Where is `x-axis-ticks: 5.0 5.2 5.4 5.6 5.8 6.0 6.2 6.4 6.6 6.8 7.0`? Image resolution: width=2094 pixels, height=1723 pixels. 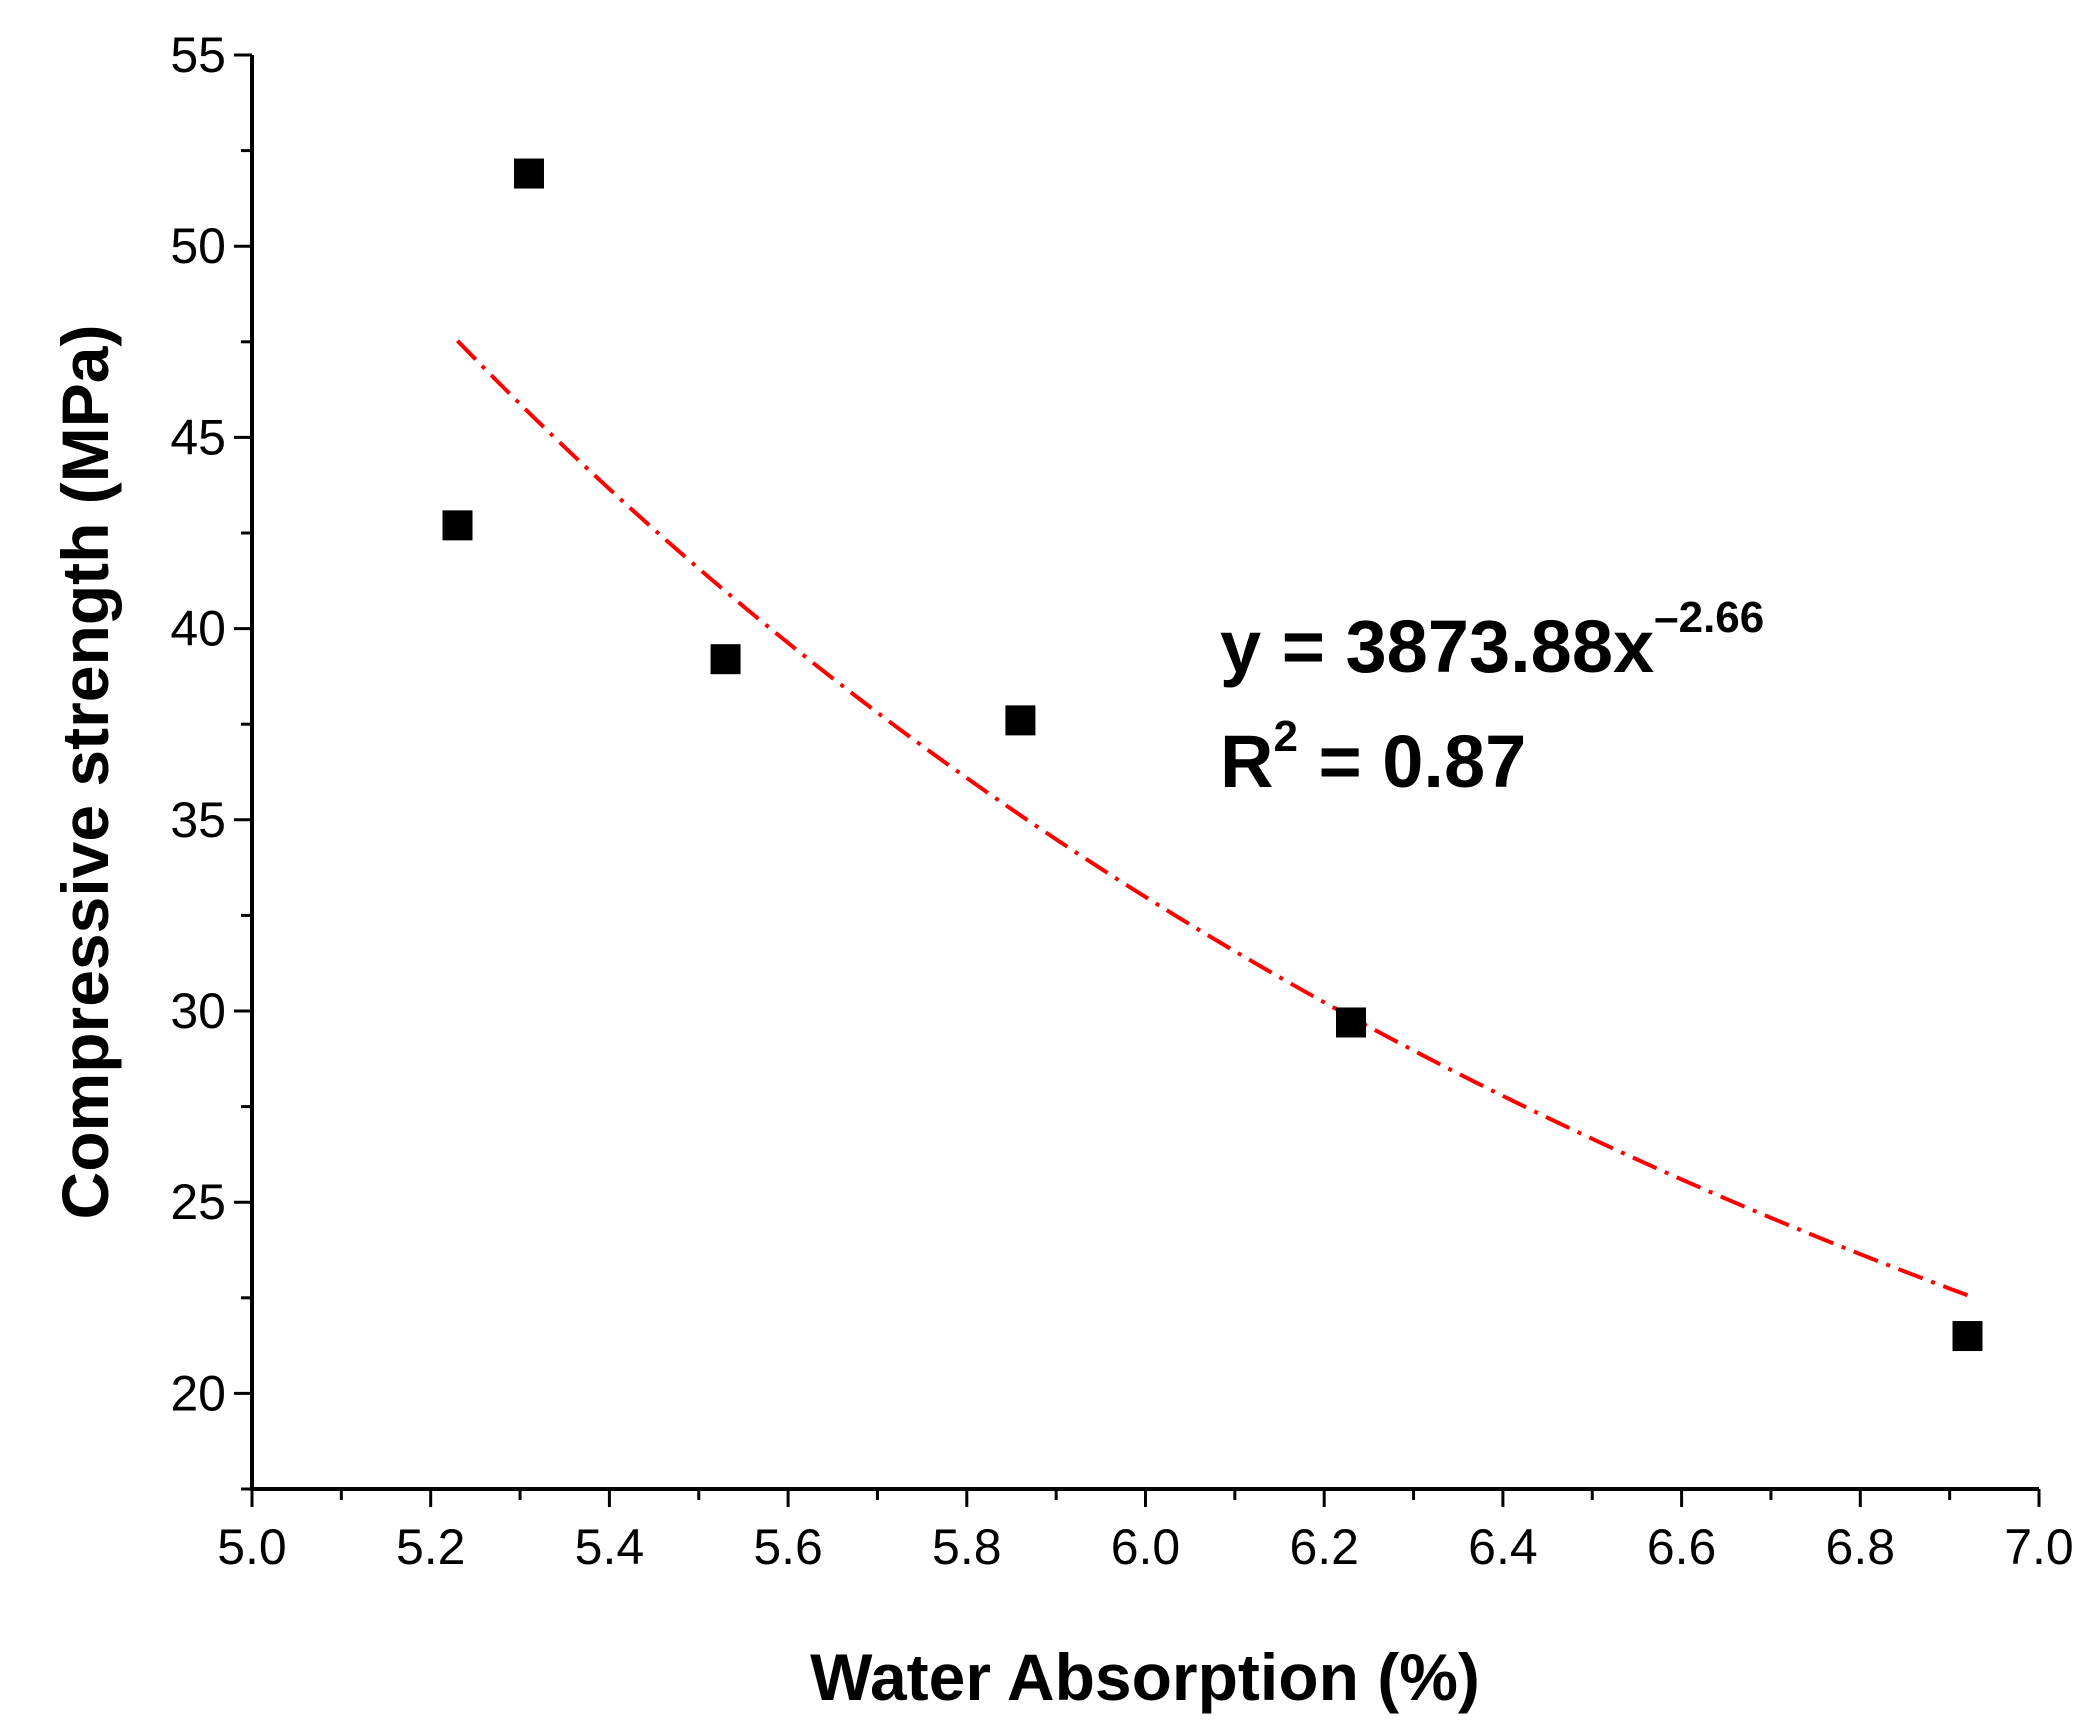 x-axis-ticks: 5.0 5.2 5.4 5.6 5.8 6.0 6.2 6.4 6.6 6.8 7.0 is located at coordinates (1145, 1532).